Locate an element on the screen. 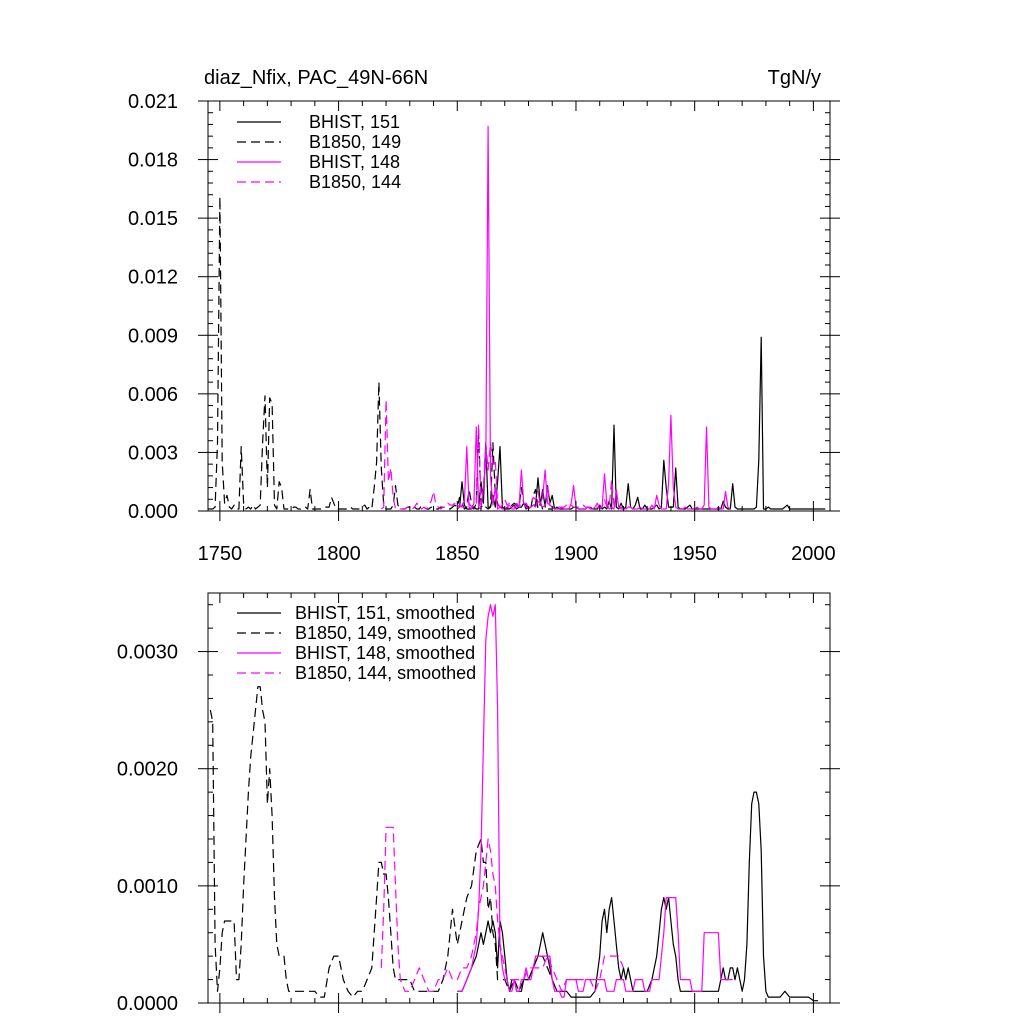 This screenshot has width=1024, height=1024. legend-label: B1850, 149 is located at coordinates (355, 142).